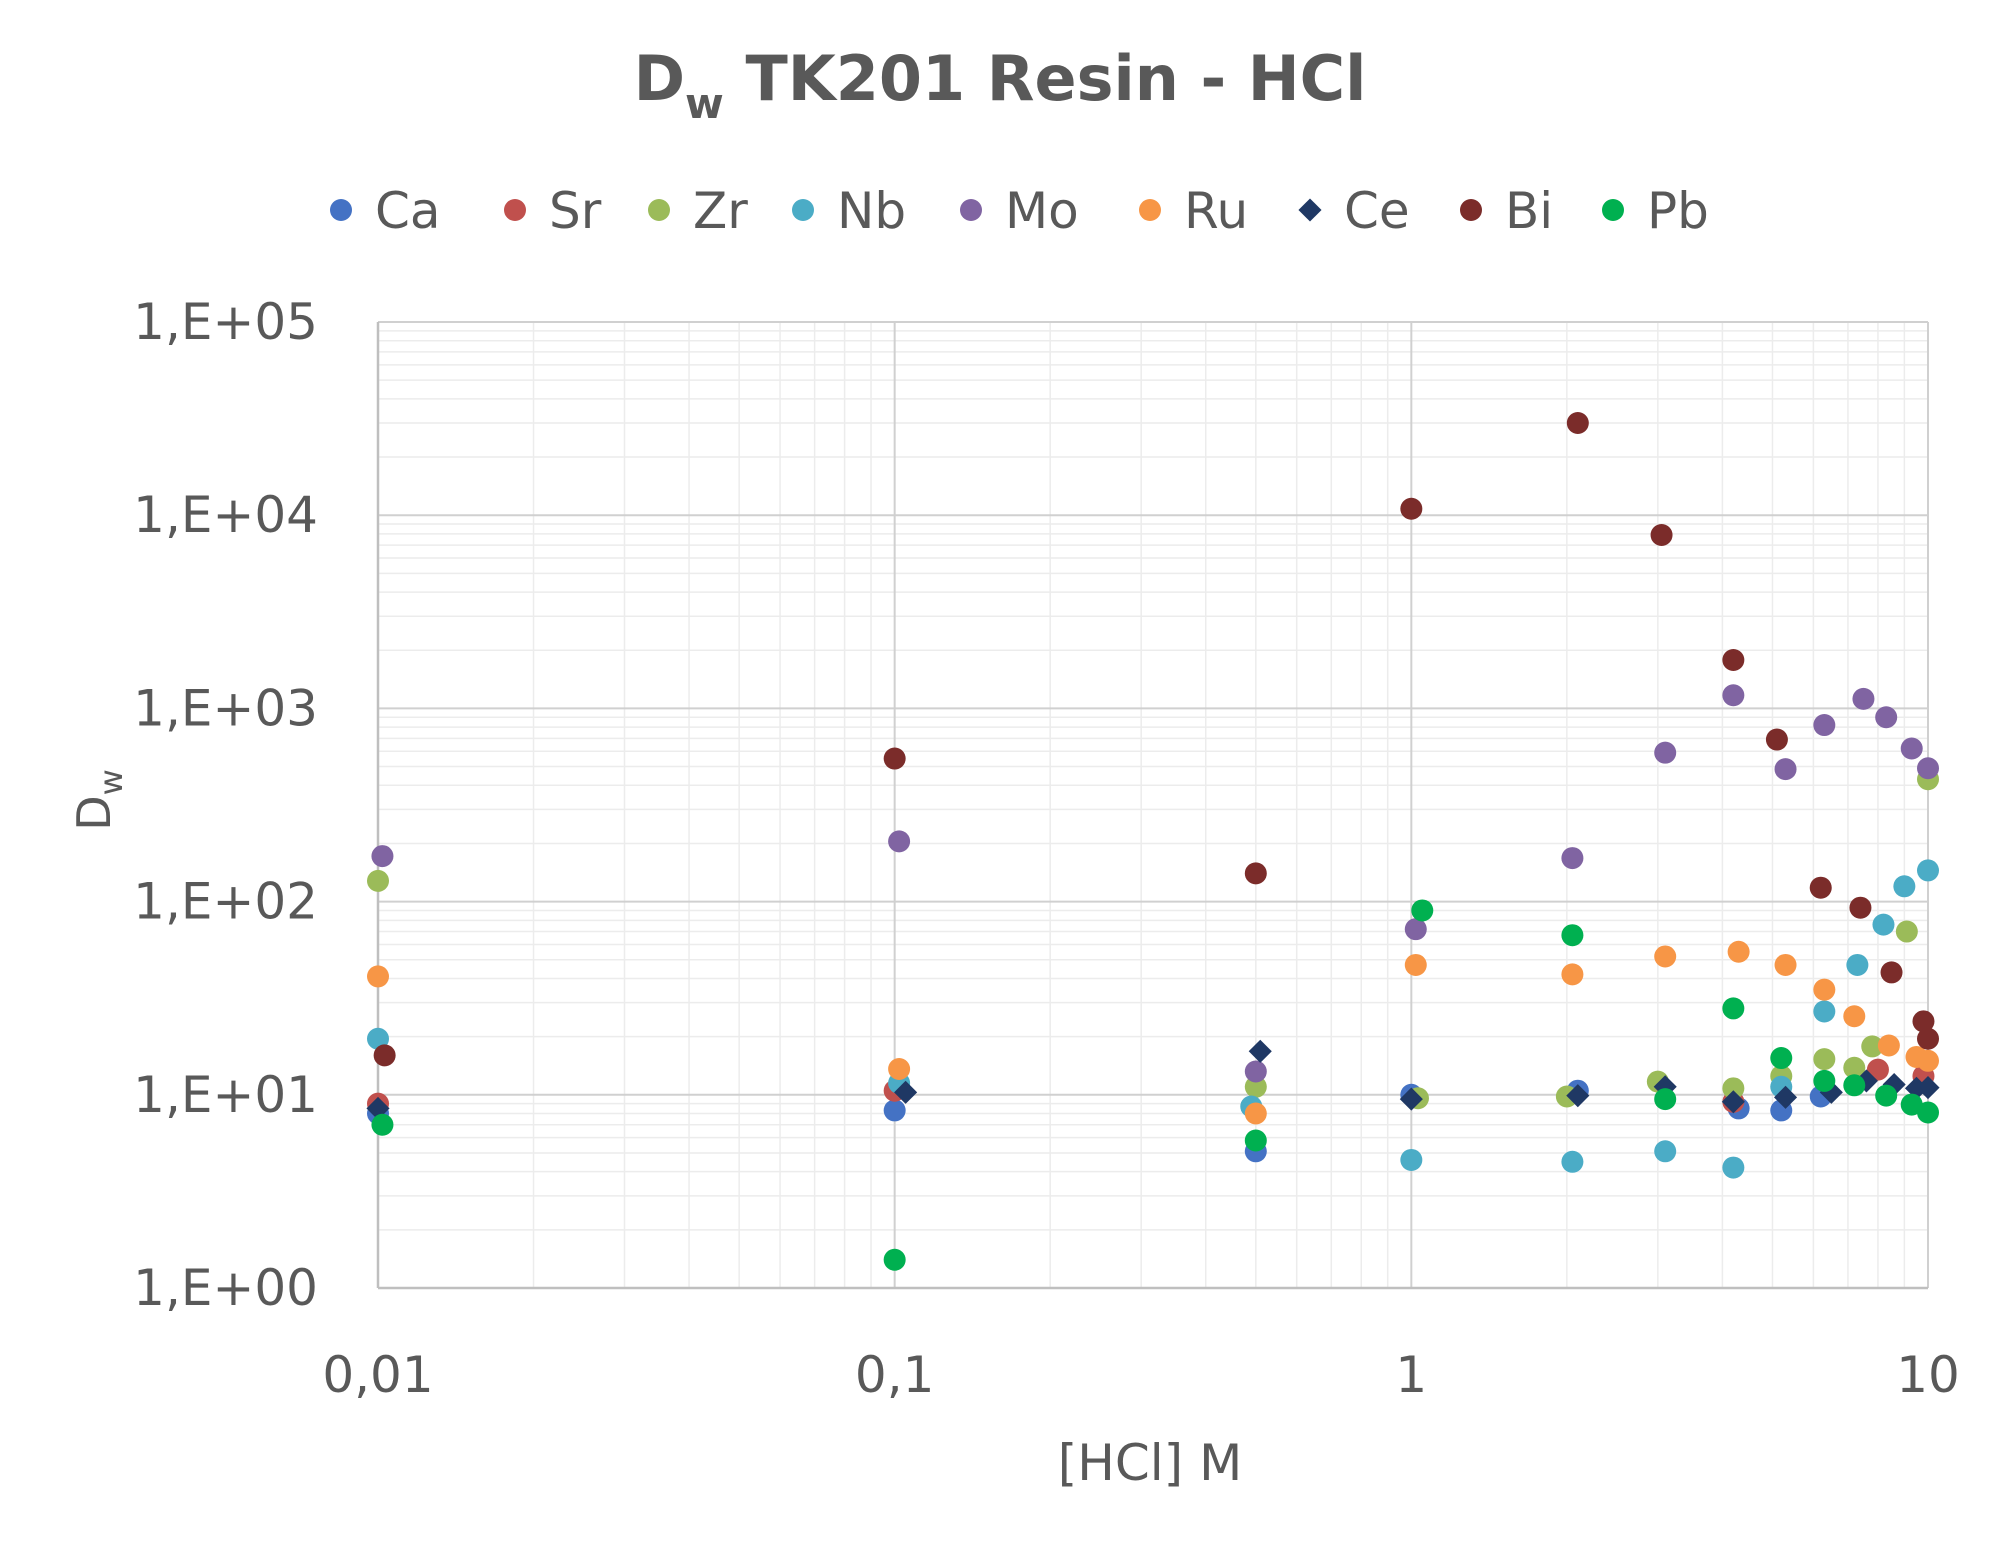 This screenshot has width=2000, height=1545. I want to click on legend-label-ca: Ca, so click(408, 211).